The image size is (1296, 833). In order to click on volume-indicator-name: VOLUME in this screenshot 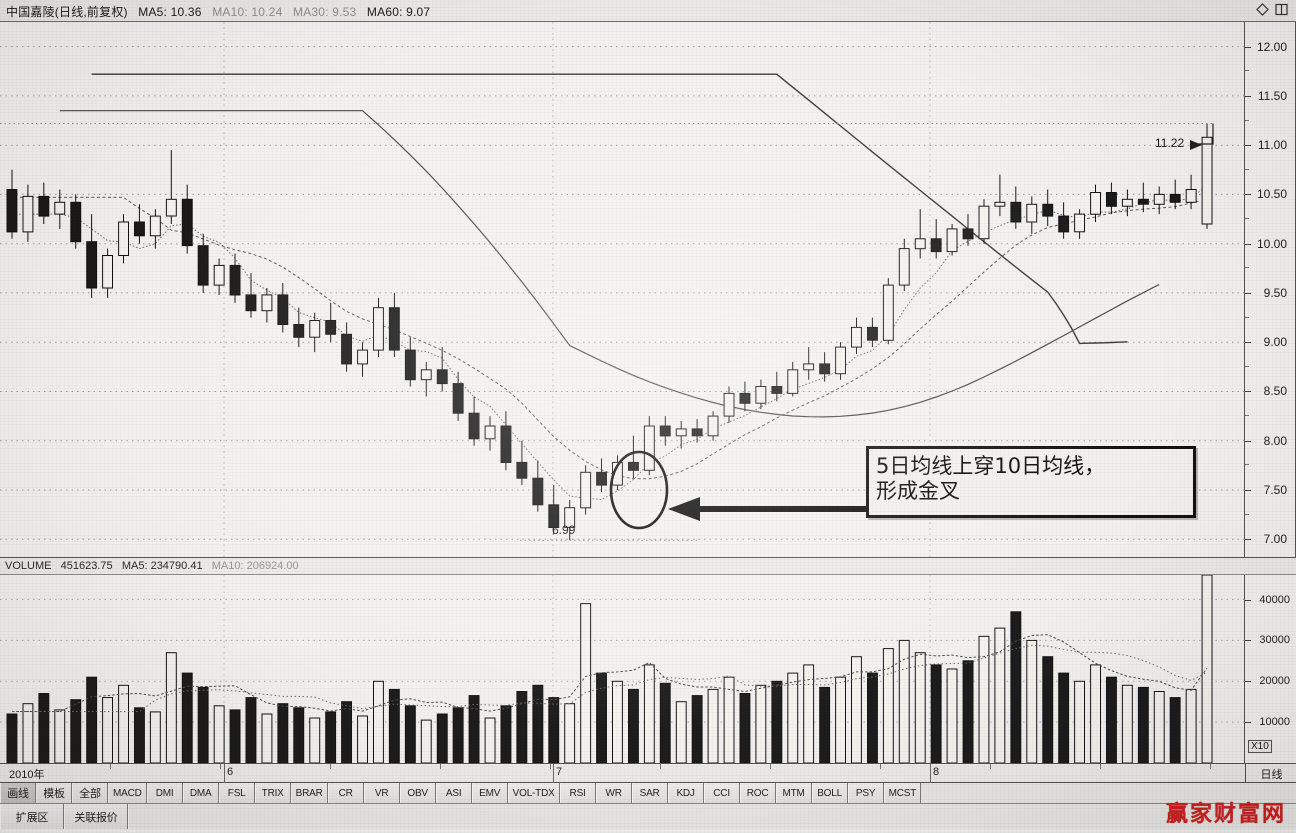, I will do `click(28, 566)`.